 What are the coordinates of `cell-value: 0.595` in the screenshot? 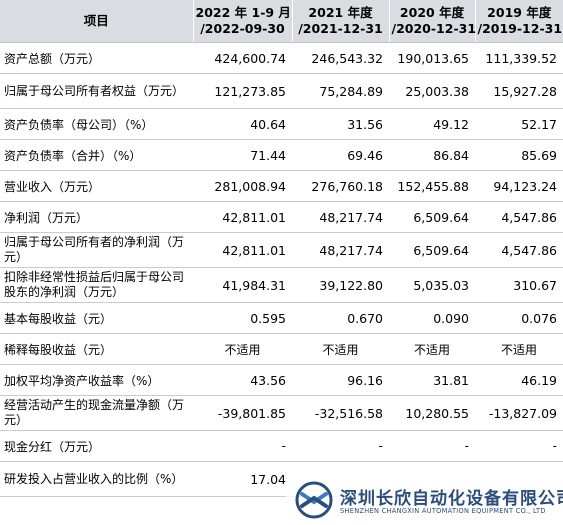 It's located at (242, 318).